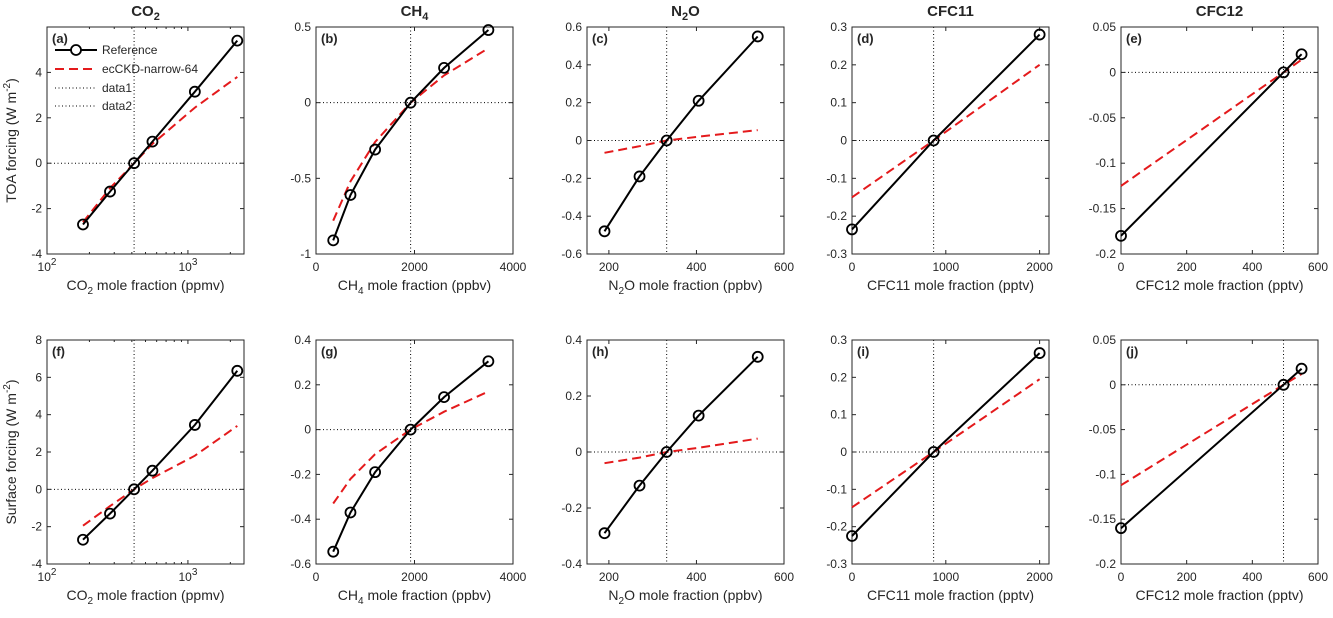 This screenshot has width=1333, height=618. Describe the element at coordinates (38, 340) in the screenshot. I see `y-tick-label: 8` at that location.